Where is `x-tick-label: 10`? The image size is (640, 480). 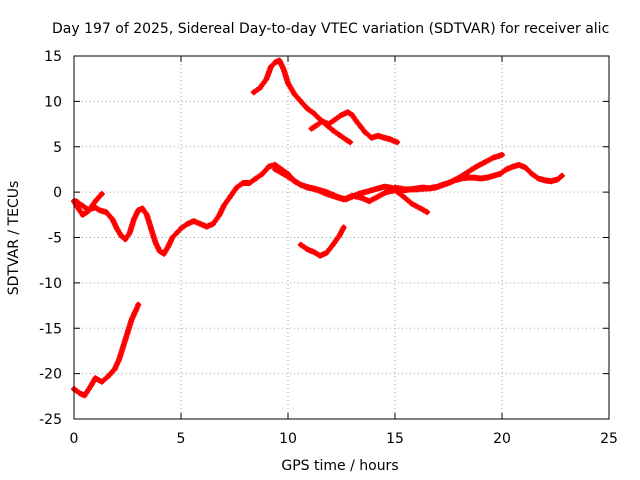
x-tick-label: 10 is located at coordinates (288, 439).